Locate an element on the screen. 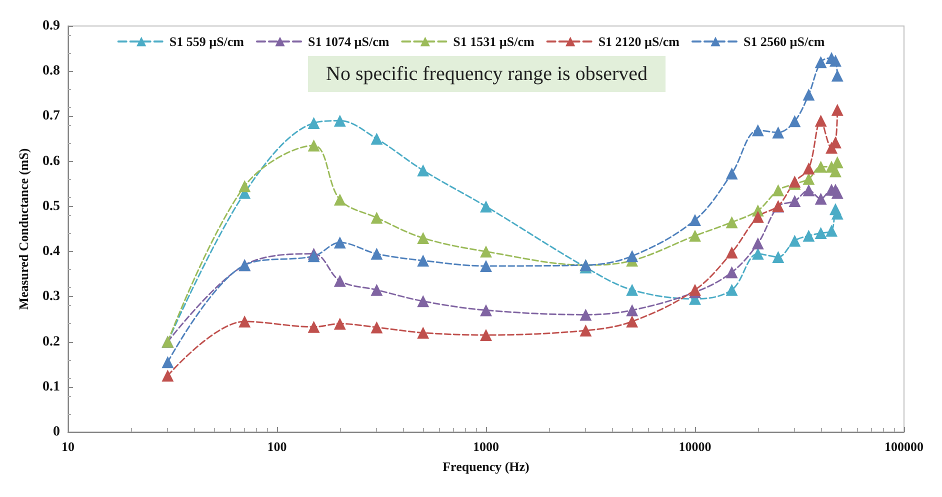  y-tick-label: 0 is located at coordinates (56, 432).